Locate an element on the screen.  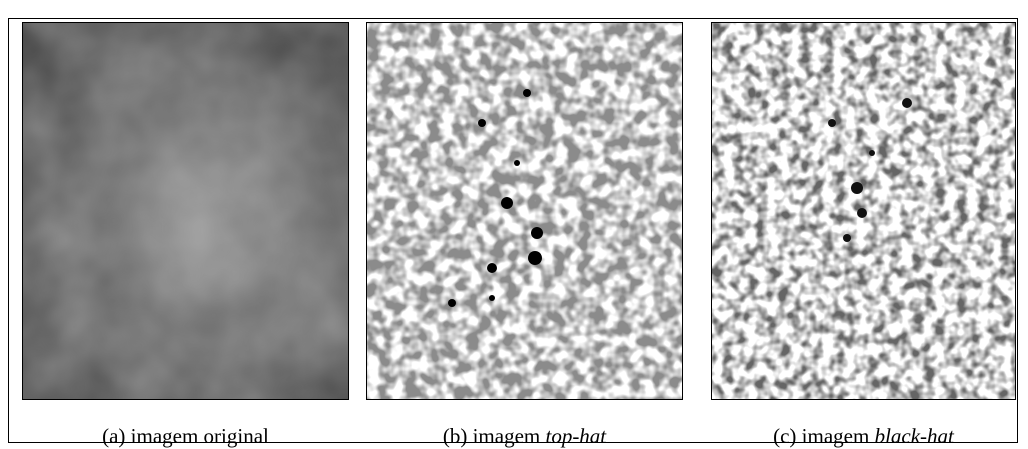
caption-text: (c) imagem is located at coordinates (824, 436).